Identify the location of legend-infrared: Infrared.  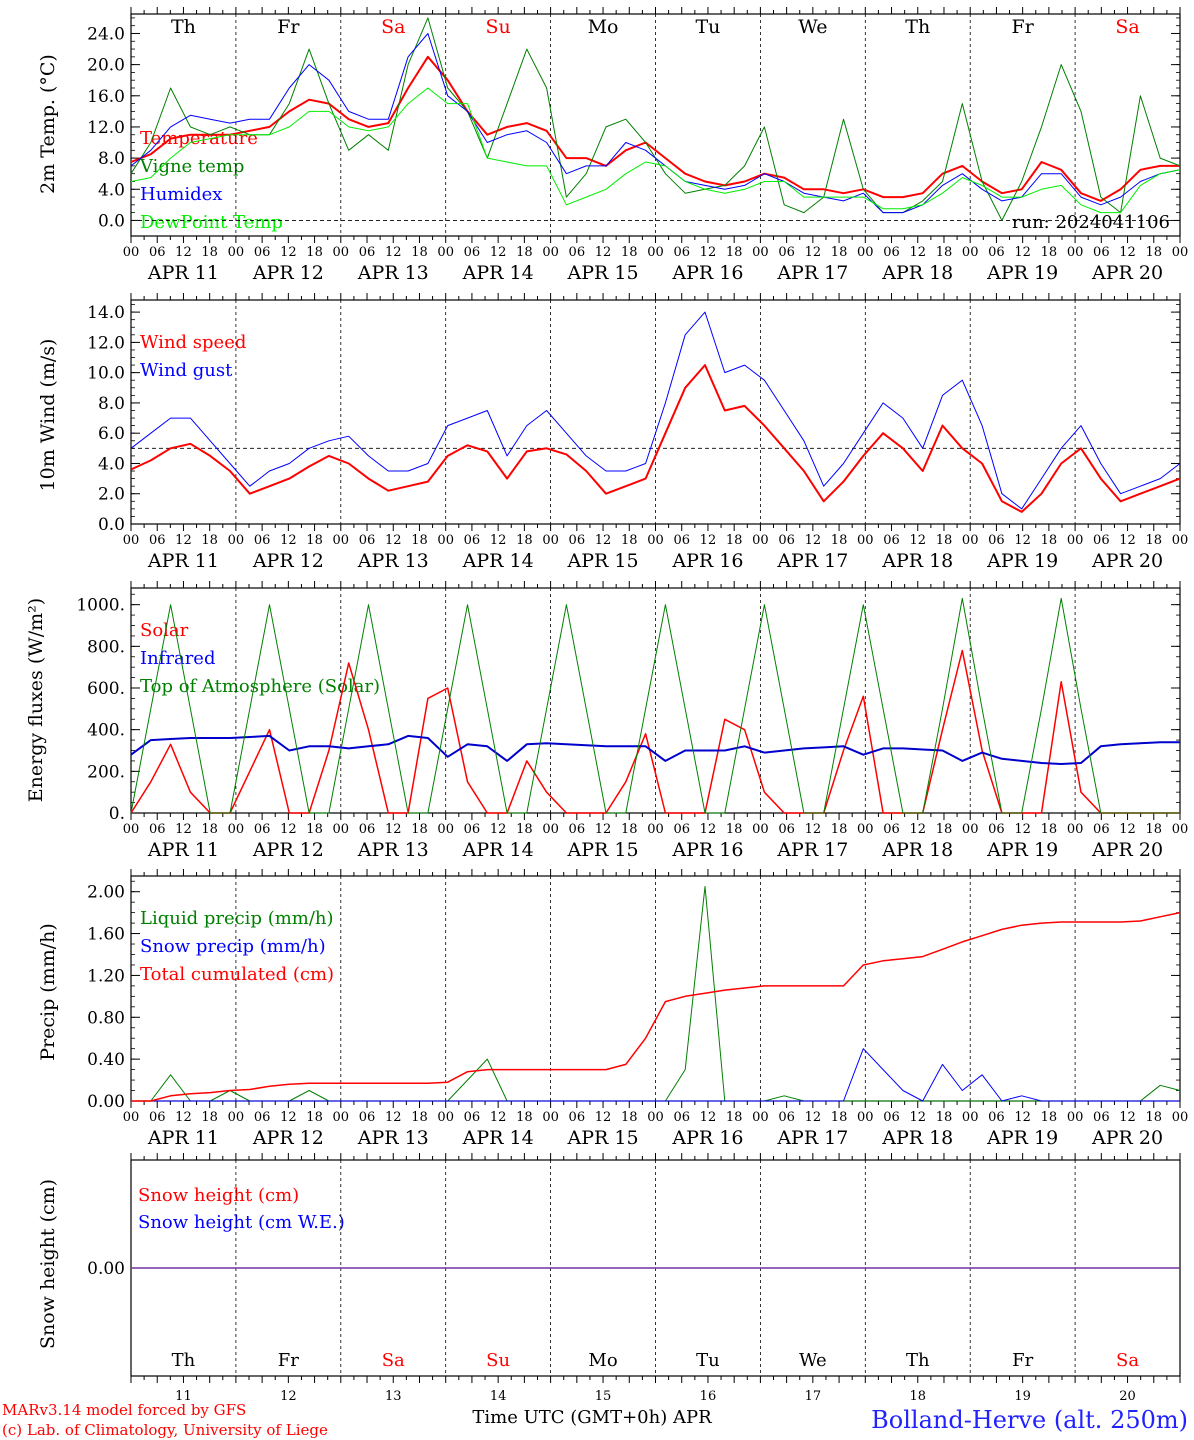
(177, 658).